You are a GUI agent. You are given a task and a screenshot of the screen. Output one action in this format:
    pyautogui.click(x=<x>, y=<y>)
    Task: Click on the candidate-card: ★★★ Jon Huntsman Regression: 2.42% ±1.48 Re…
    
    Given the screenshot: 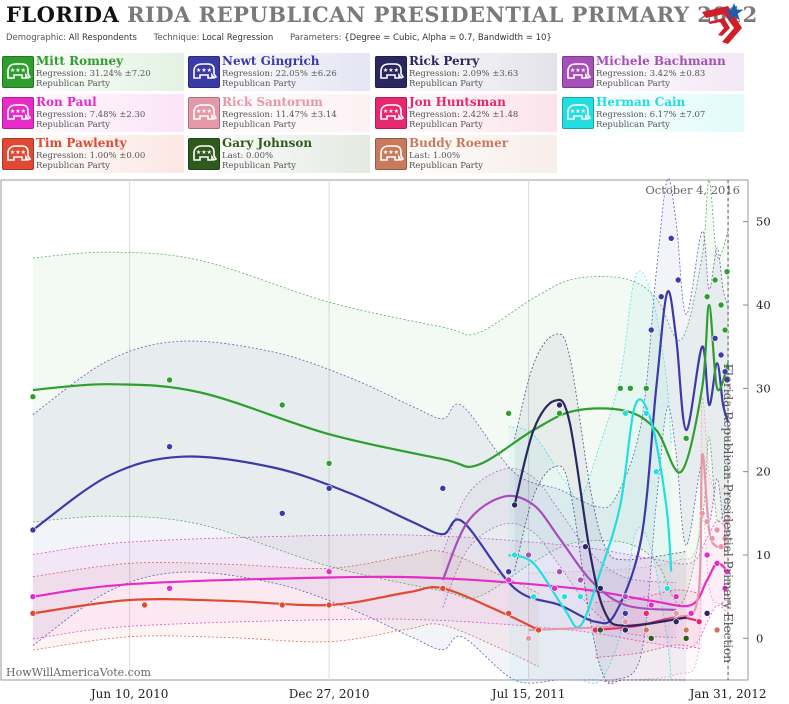 What is the action you would take?
    pyautogui.click(x=465, y=113)
    